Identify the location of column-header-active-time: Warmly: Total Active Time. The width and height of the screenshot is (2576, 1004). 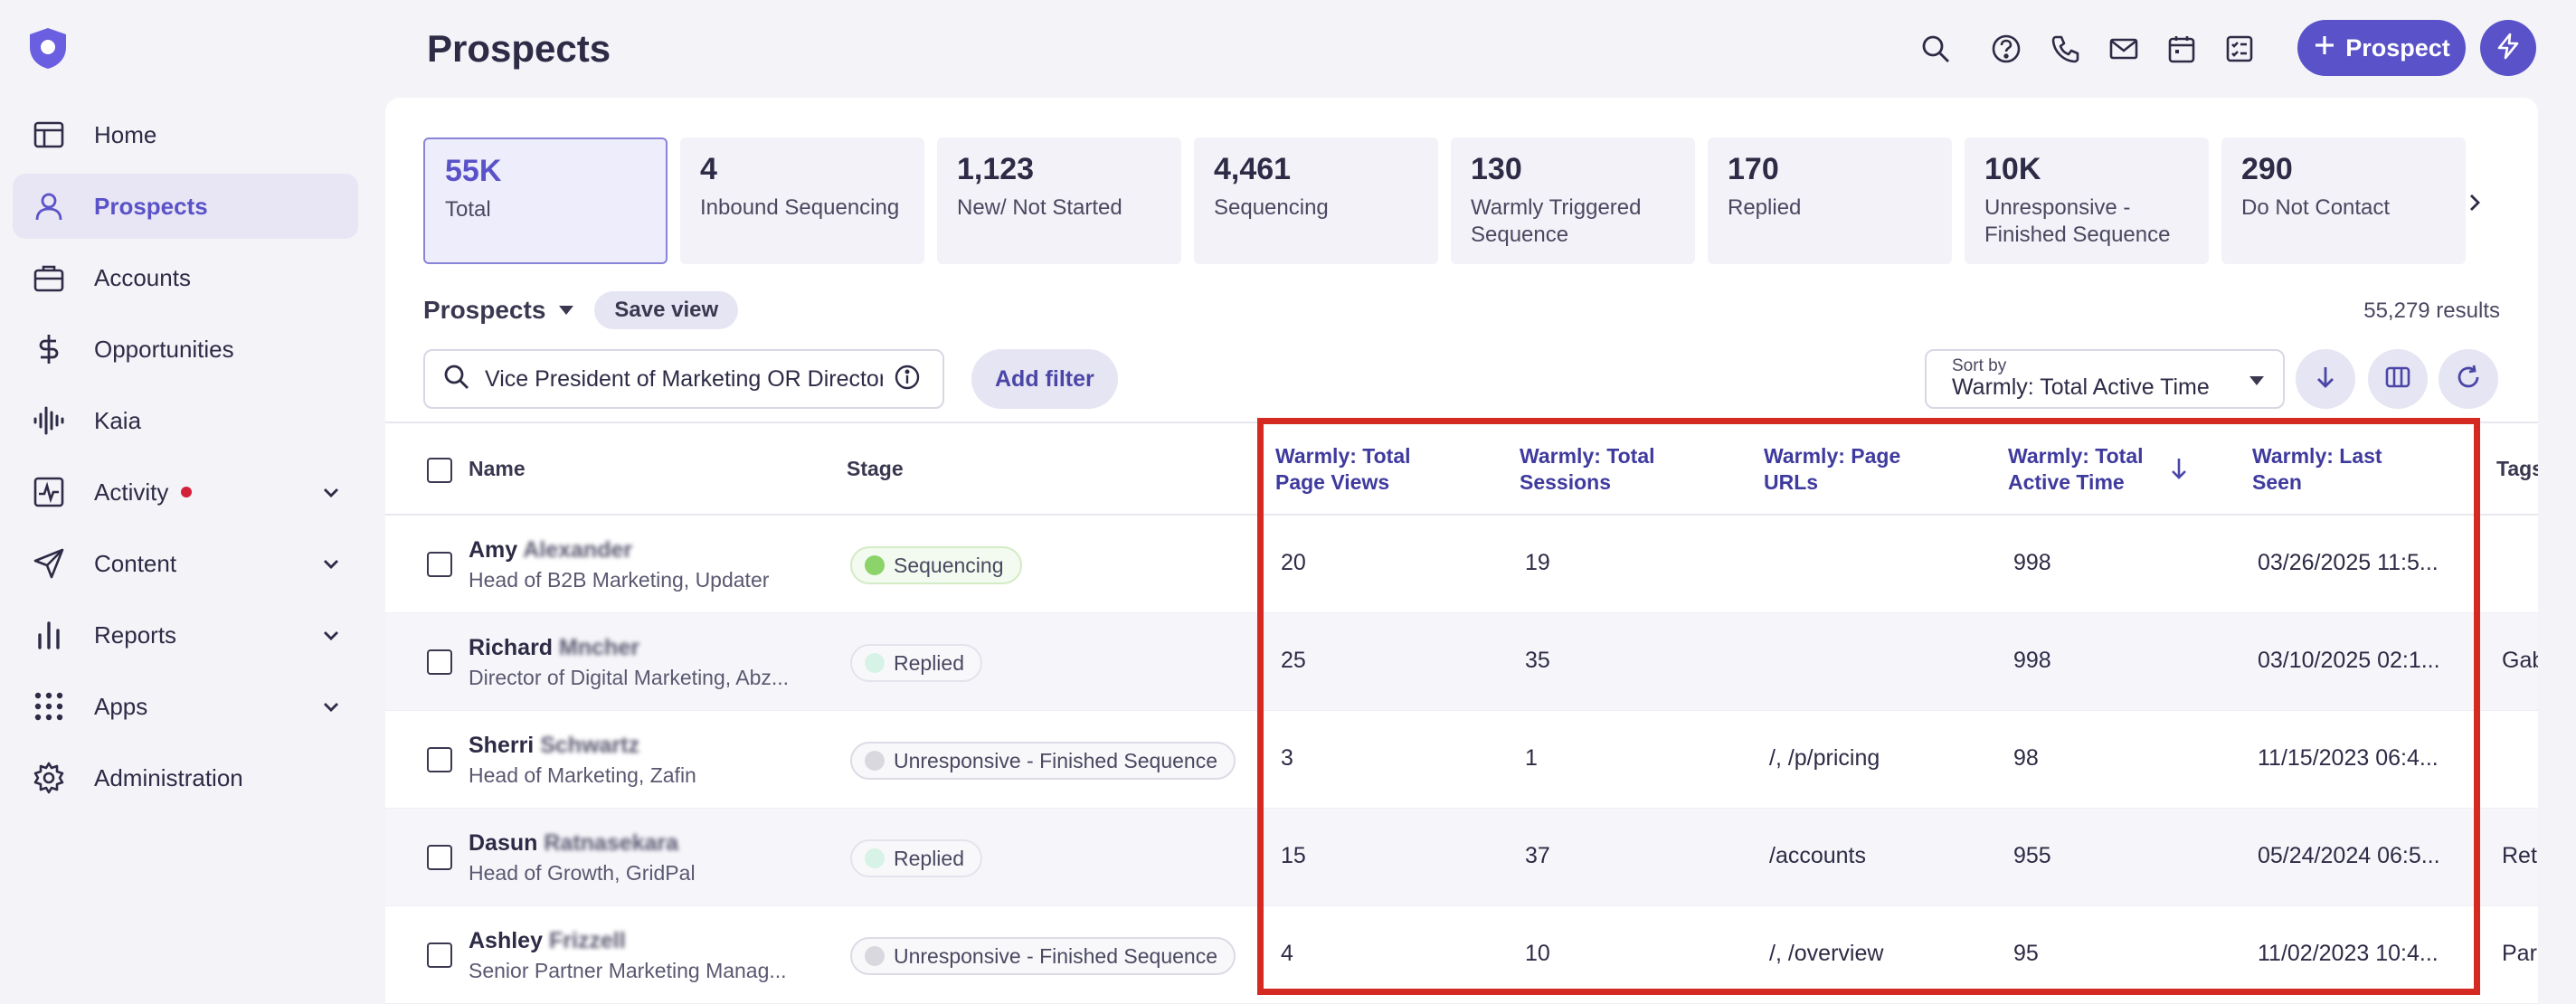
(2076, 469).